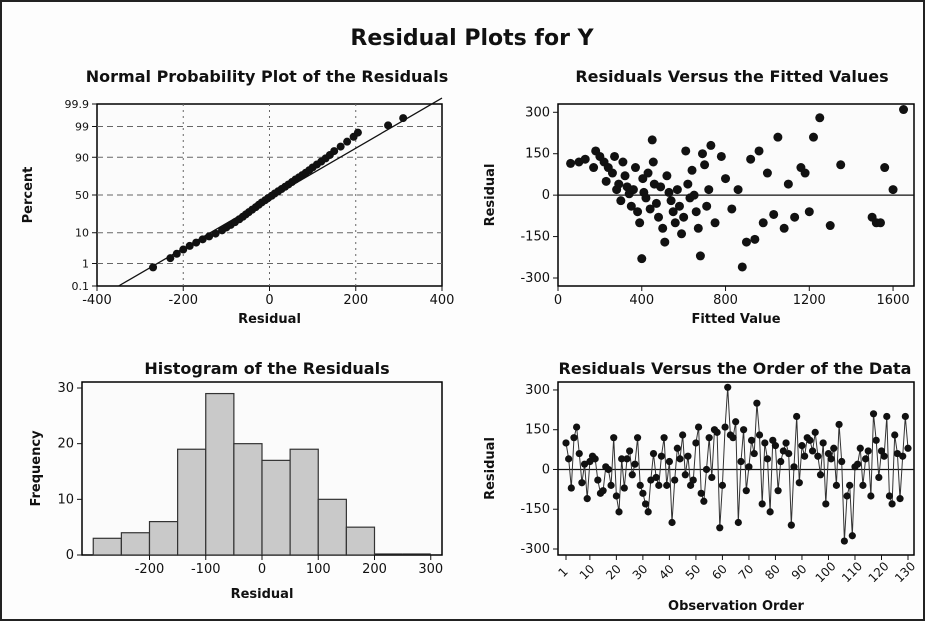 The width and height of the screenshot is (925, 621). What do you see at coordinates (563, 572) in the screenshot?
I see `order-plot-x-tick-label: 1` at bounding box center [563, 572].